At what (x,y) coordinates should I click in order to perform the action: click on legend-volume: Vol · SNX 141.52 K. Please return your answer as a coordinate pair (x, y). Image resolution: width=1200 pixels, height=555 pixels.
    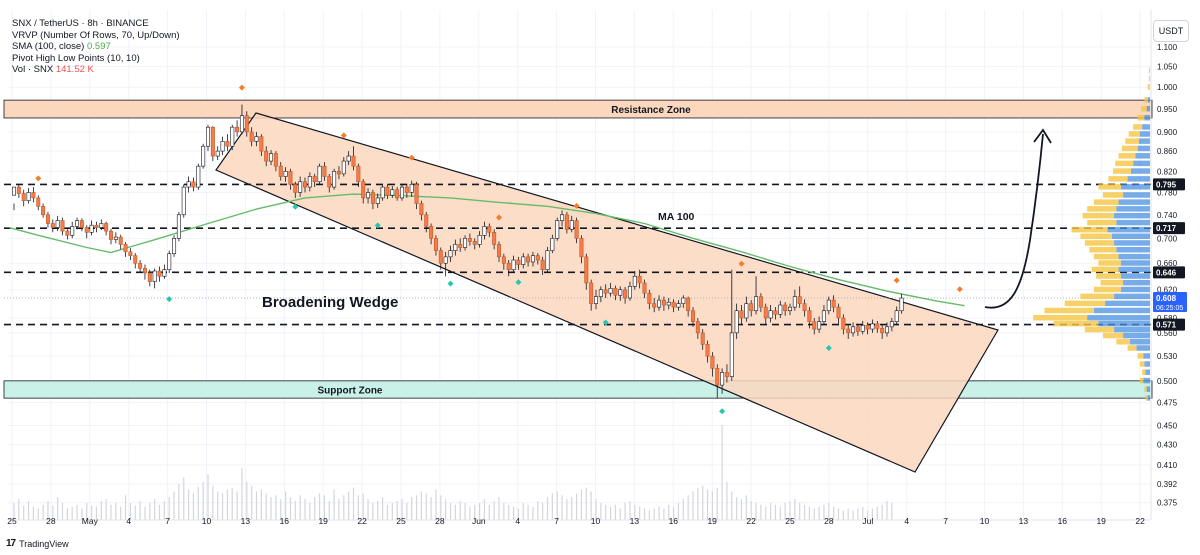
    Looking at the image, I should click on (96, 70).